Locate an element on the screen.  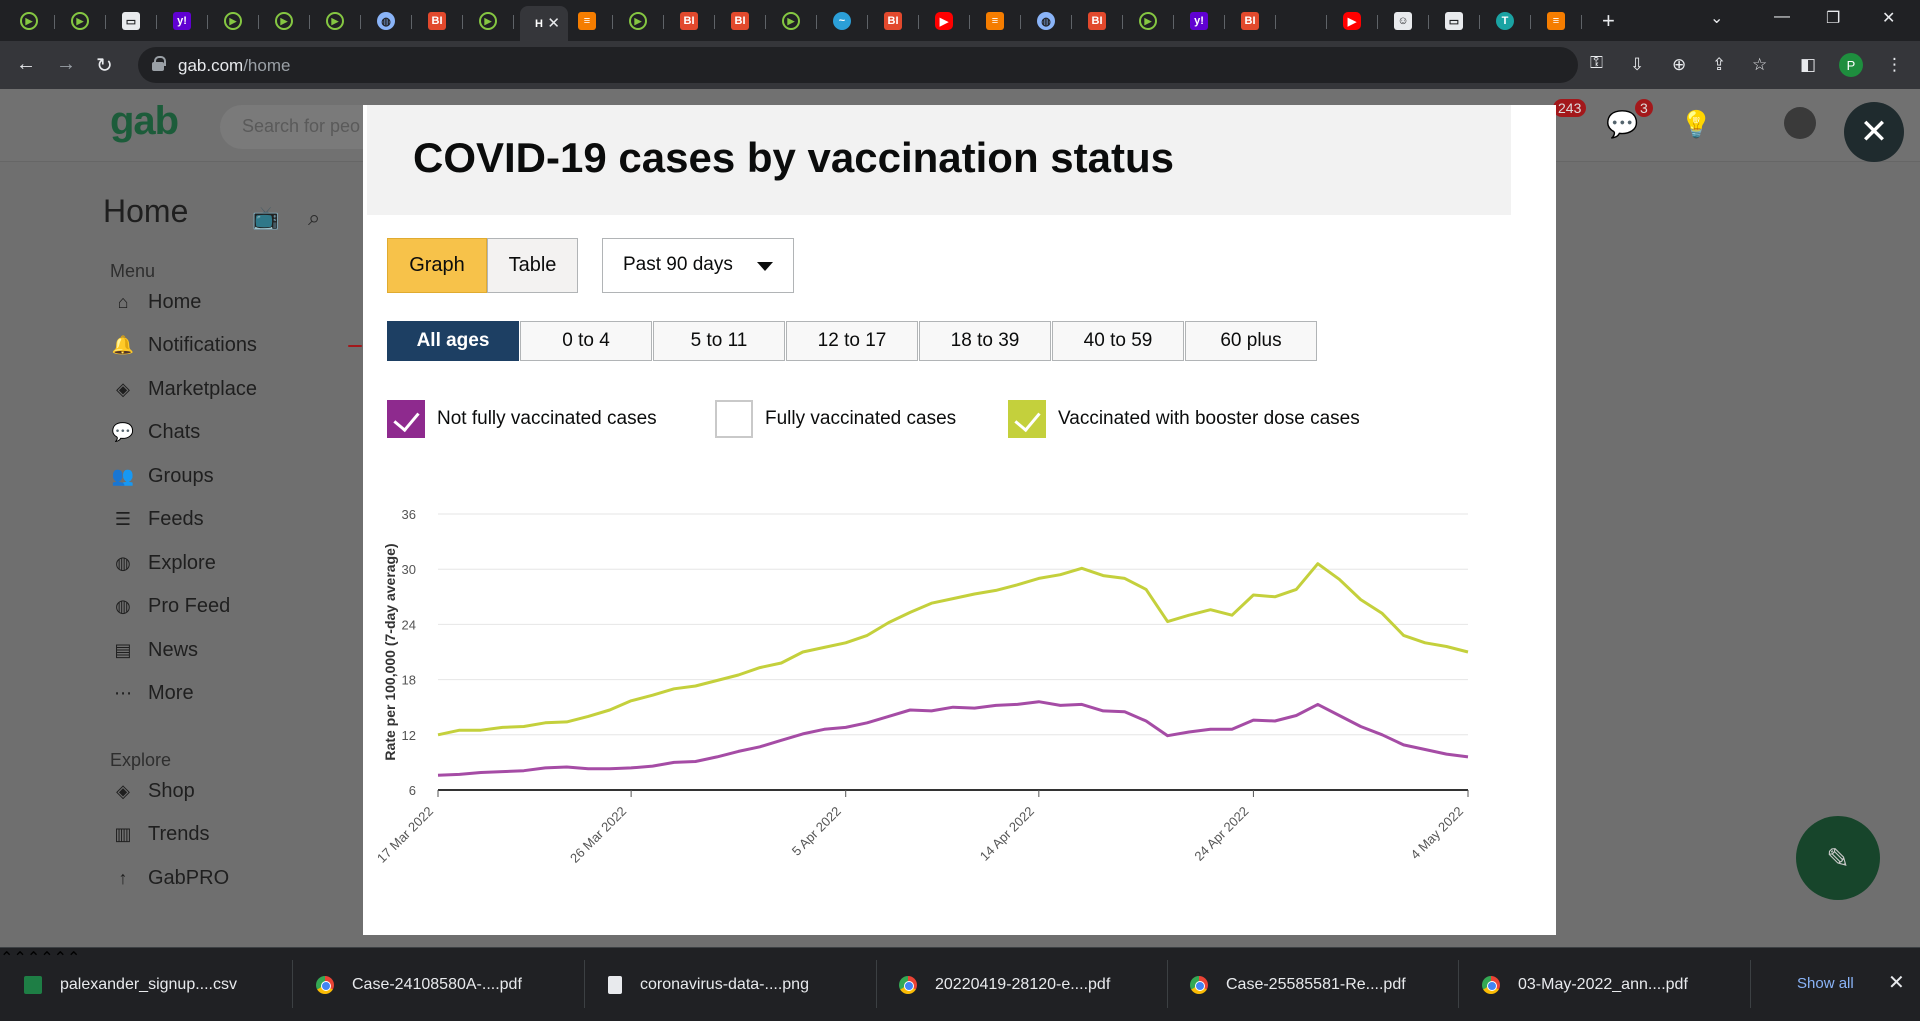
period-select: Past 90 days is located at coordinates (698, 265).